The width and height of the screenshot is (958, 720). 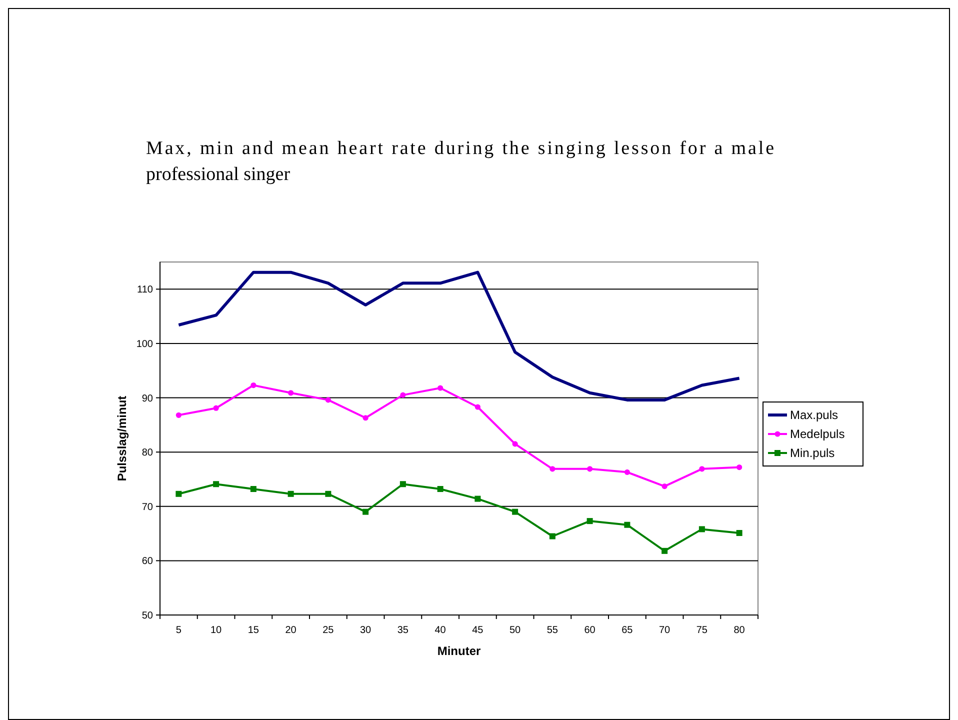 I want to click on x-tick-label: 40, so click(x=440, y=630).